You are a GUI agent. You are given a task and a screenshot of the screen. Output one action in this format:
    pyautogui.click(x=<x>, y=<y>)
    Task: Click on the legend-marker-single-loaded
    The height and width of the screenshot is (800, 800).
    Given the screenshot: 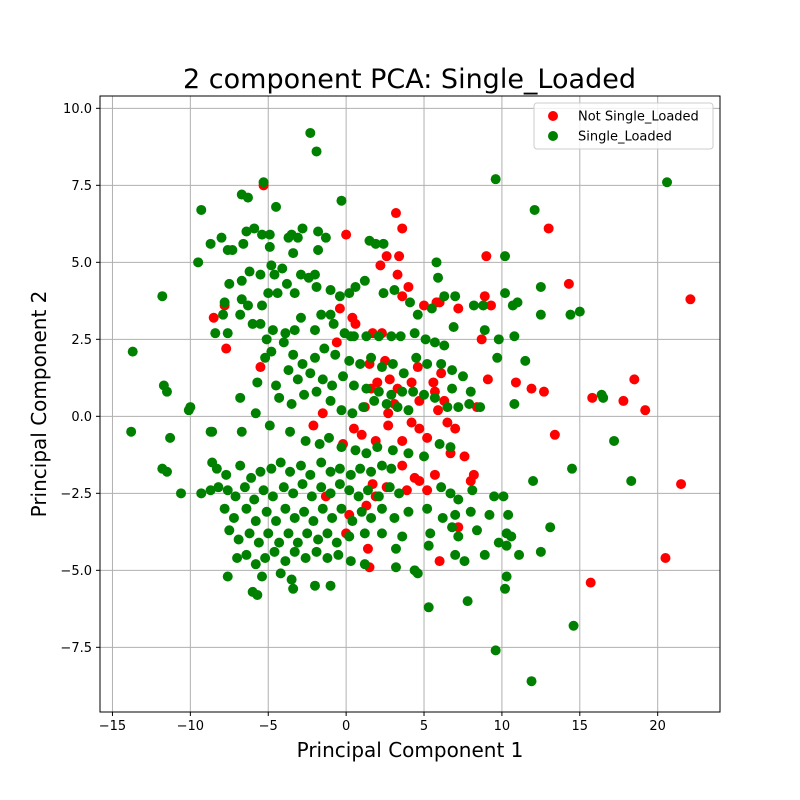 What is the action you would take?
    pyautogui.click(x=553, y=136)
    